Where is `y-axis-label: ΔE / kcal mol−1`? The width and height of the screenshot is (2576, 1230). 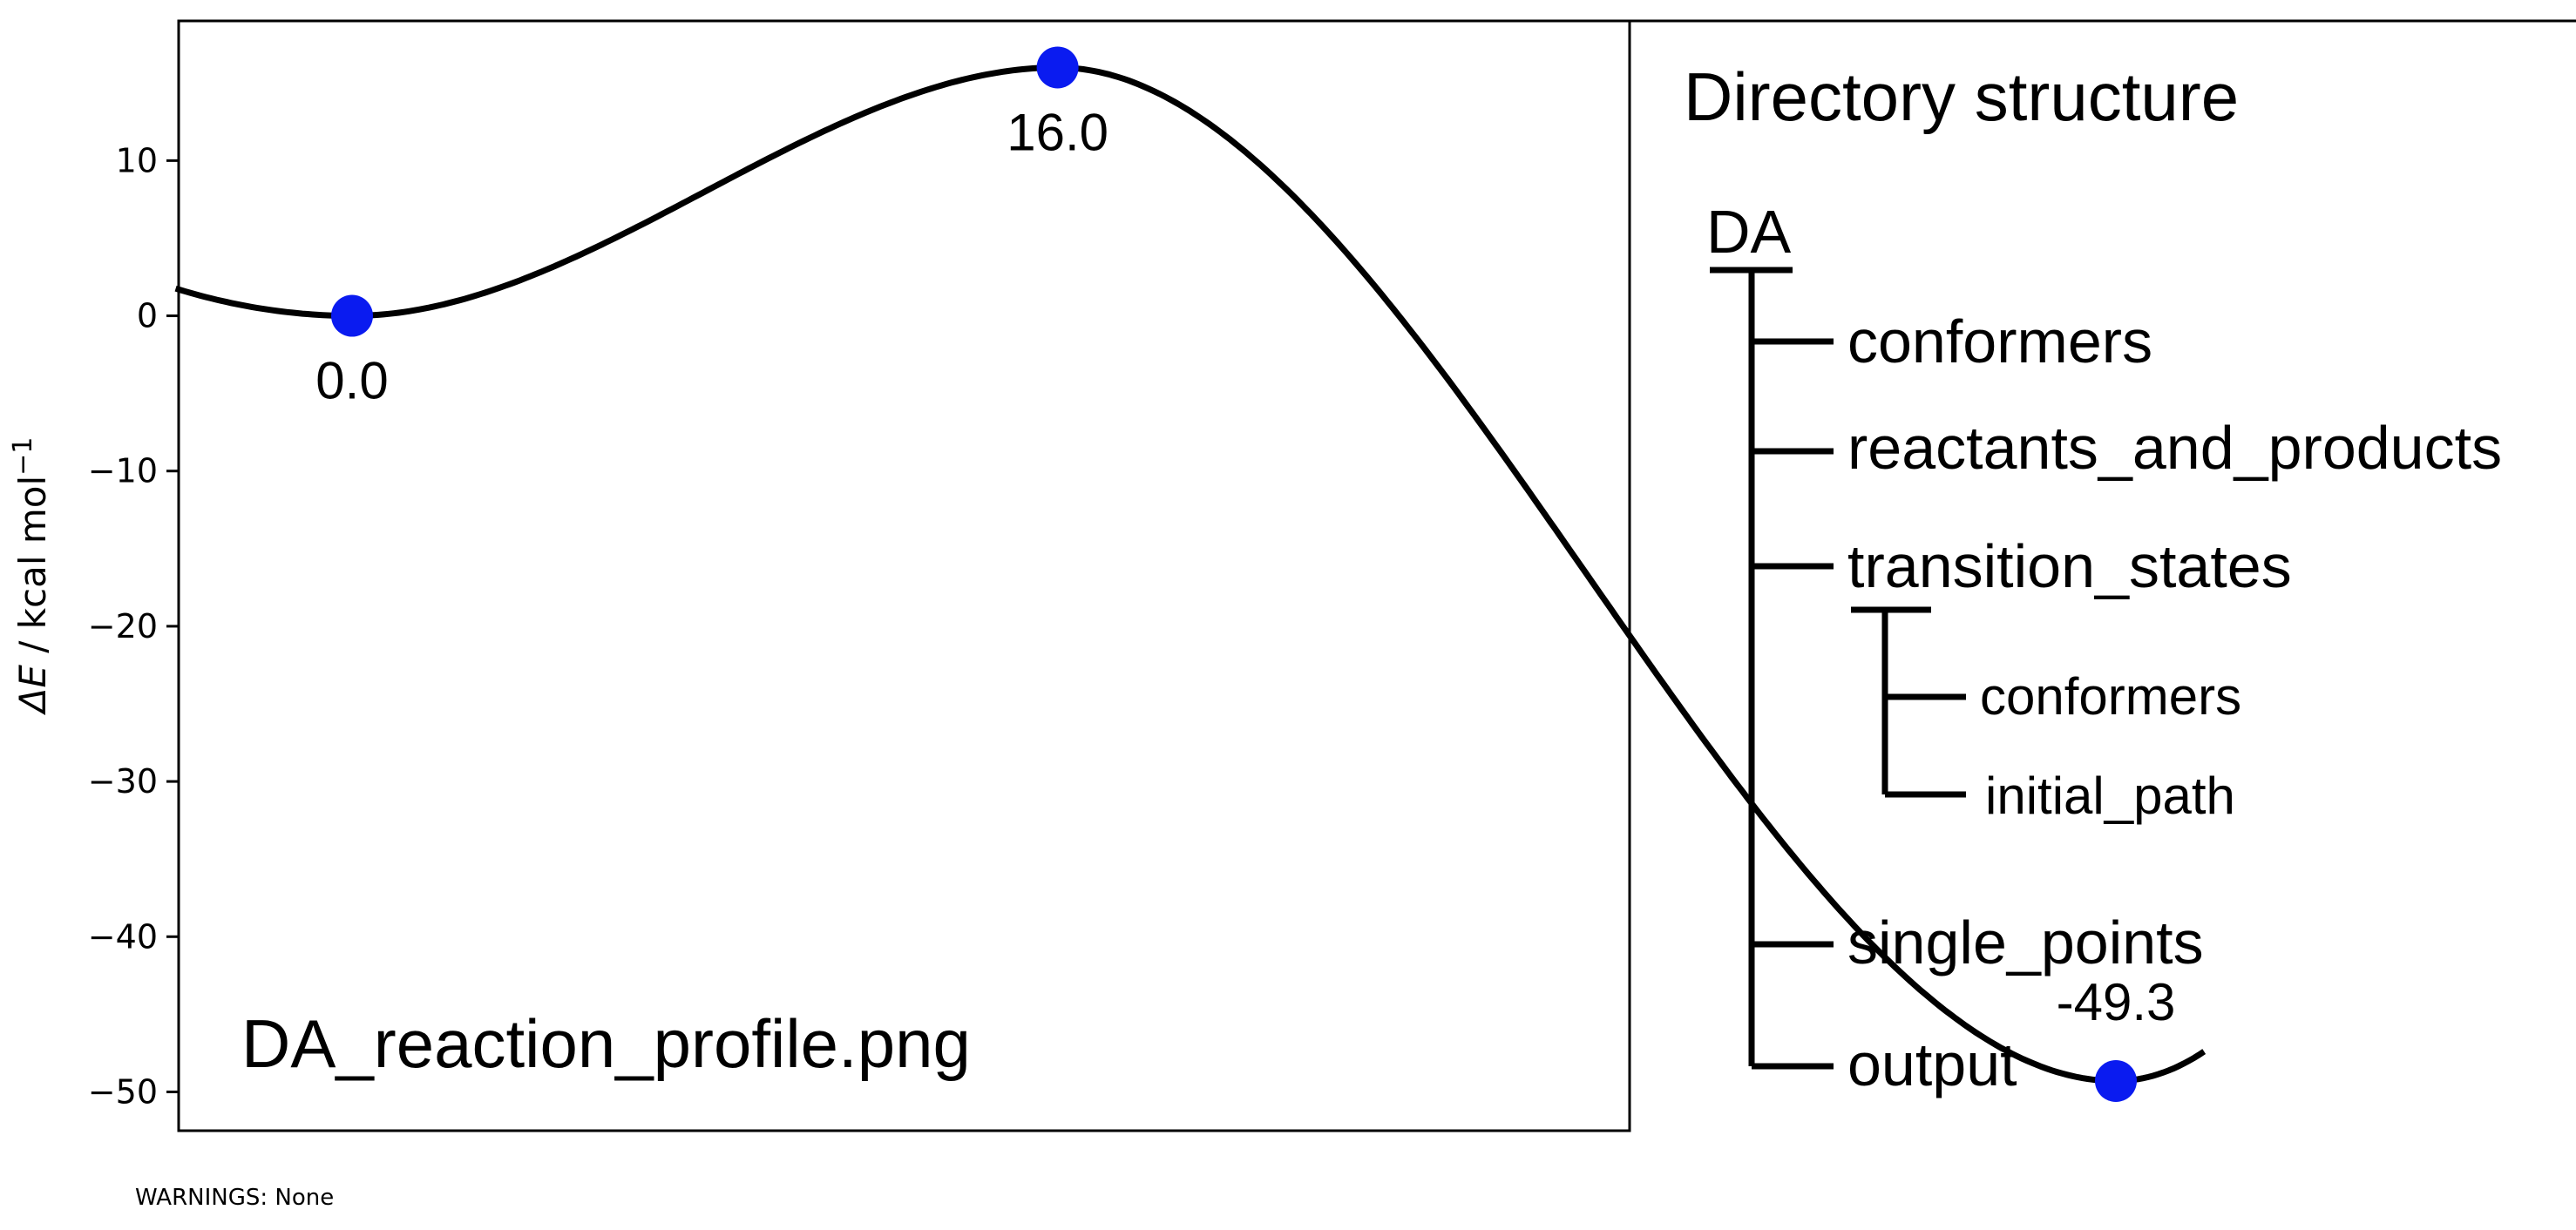 y-axis-label: ΔE / kcal mol−1 is located at coordinates (31, 576).